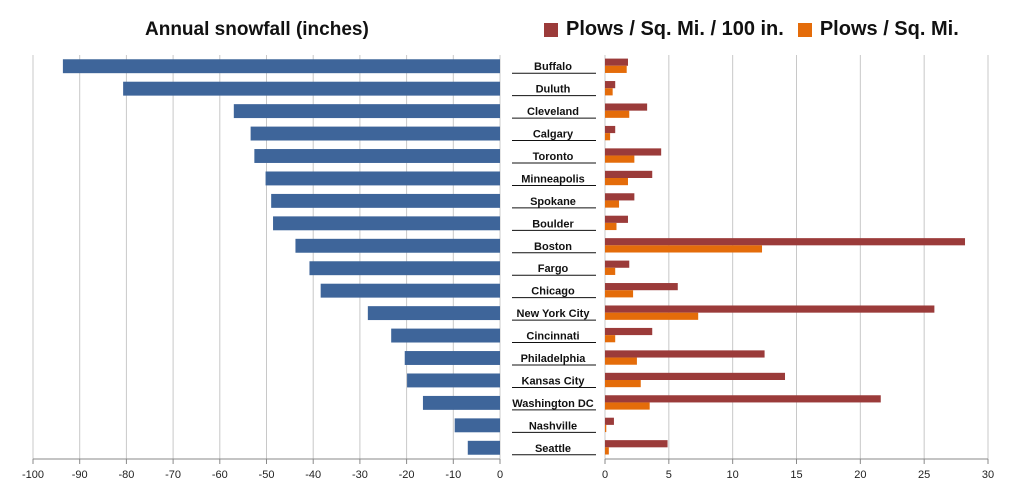  I want to click on plows-per-sqmi-bar-washington-dc, so click(627, 406).